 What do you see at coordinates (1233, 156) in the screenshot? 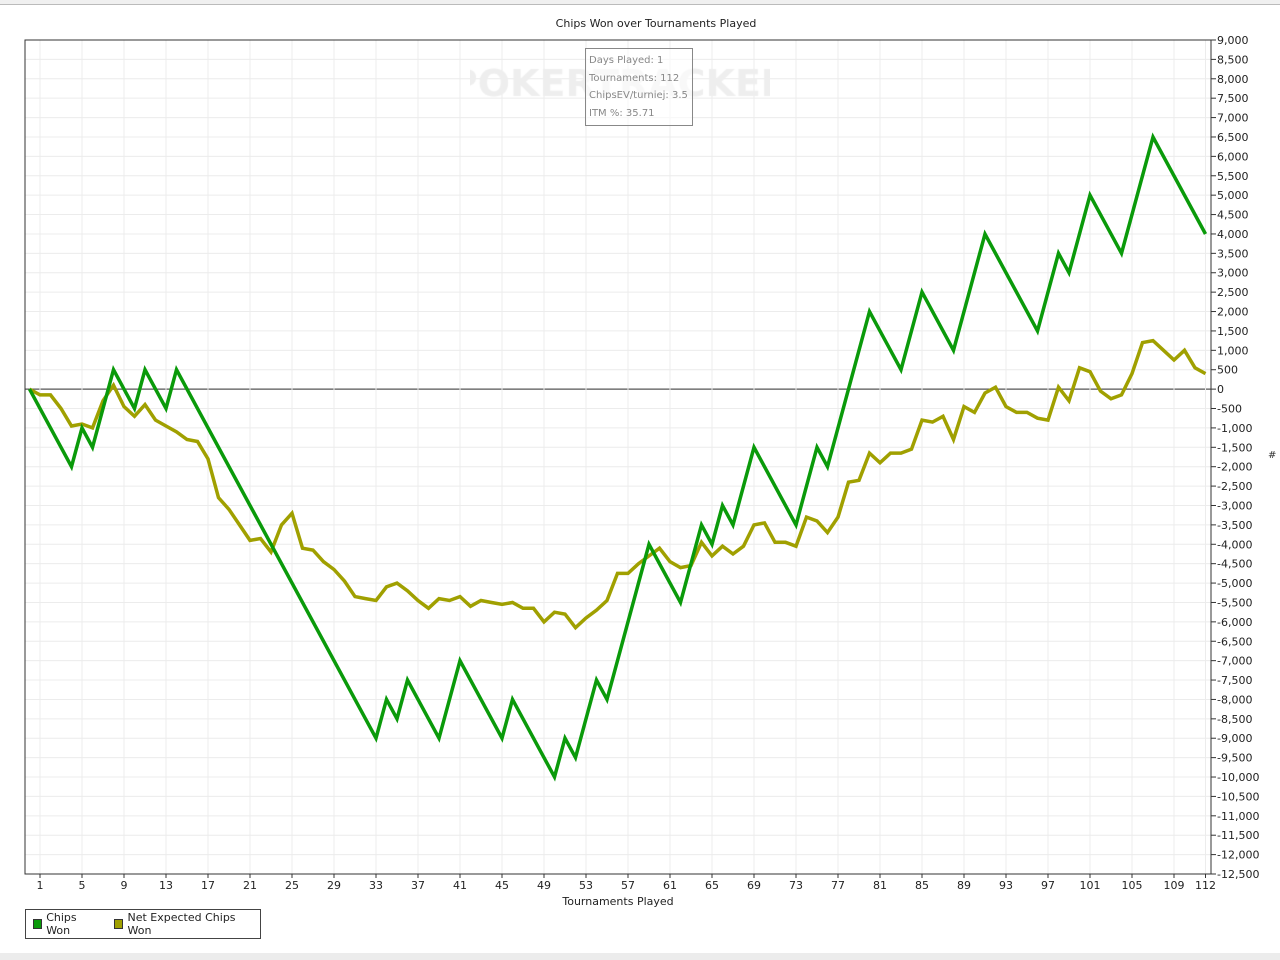
I see `y-tick-label: 6,000` at bounding box center [1233, 156].